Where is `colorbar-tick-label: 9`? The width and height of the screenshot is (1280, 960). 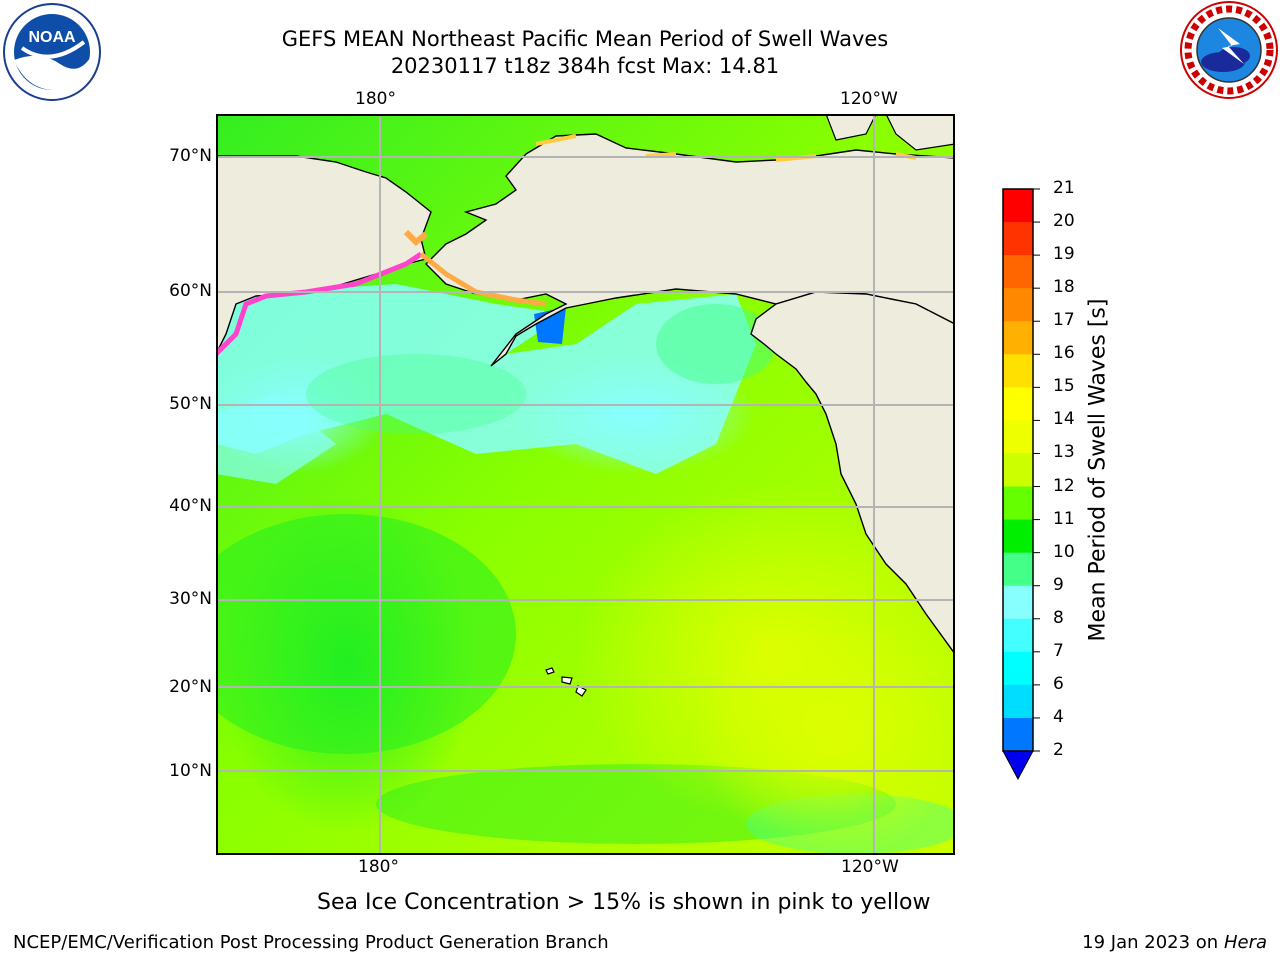
colorbar-tick-label: 9 is located at coordinates (1058, 584).